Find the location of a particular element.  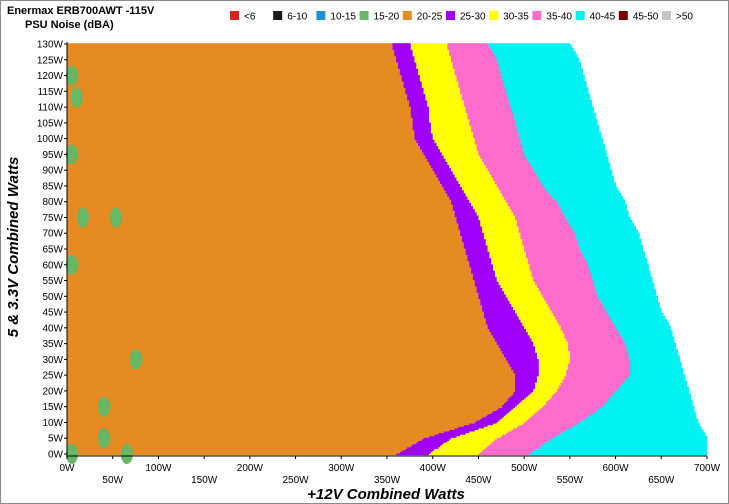

legend-item: 6-10 is located at coordinates (290, 17).